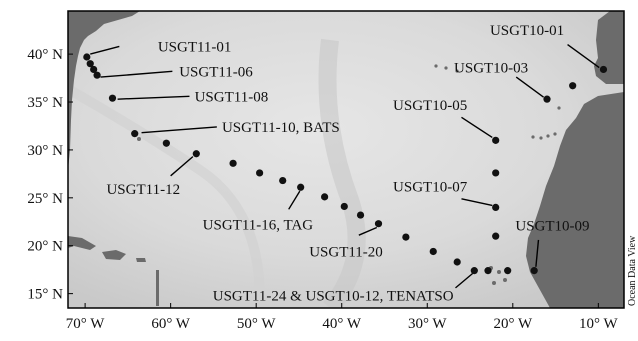 This screenshot has width=638, height=341. I want to click on canary-islands-land, so click(544, 136).